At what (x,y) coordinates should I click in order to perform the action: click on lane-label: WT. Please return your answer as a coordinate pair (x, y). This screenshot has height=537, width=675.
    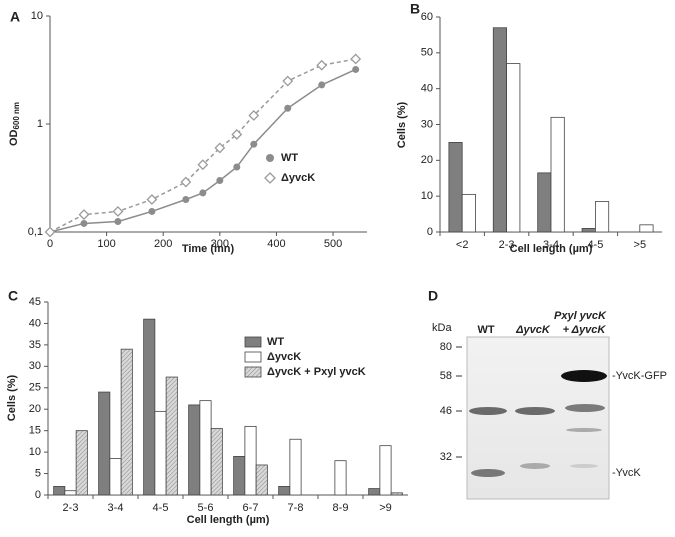
    Looking at the image, I should click on (485, 330).